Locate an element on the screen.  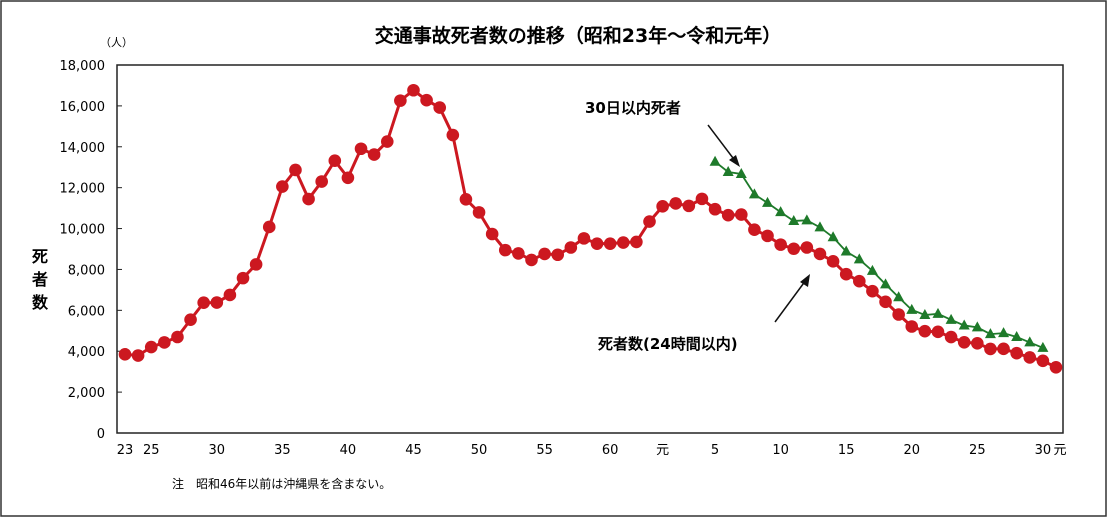
y-label-char: 死 is located at coordinates (40, 256).